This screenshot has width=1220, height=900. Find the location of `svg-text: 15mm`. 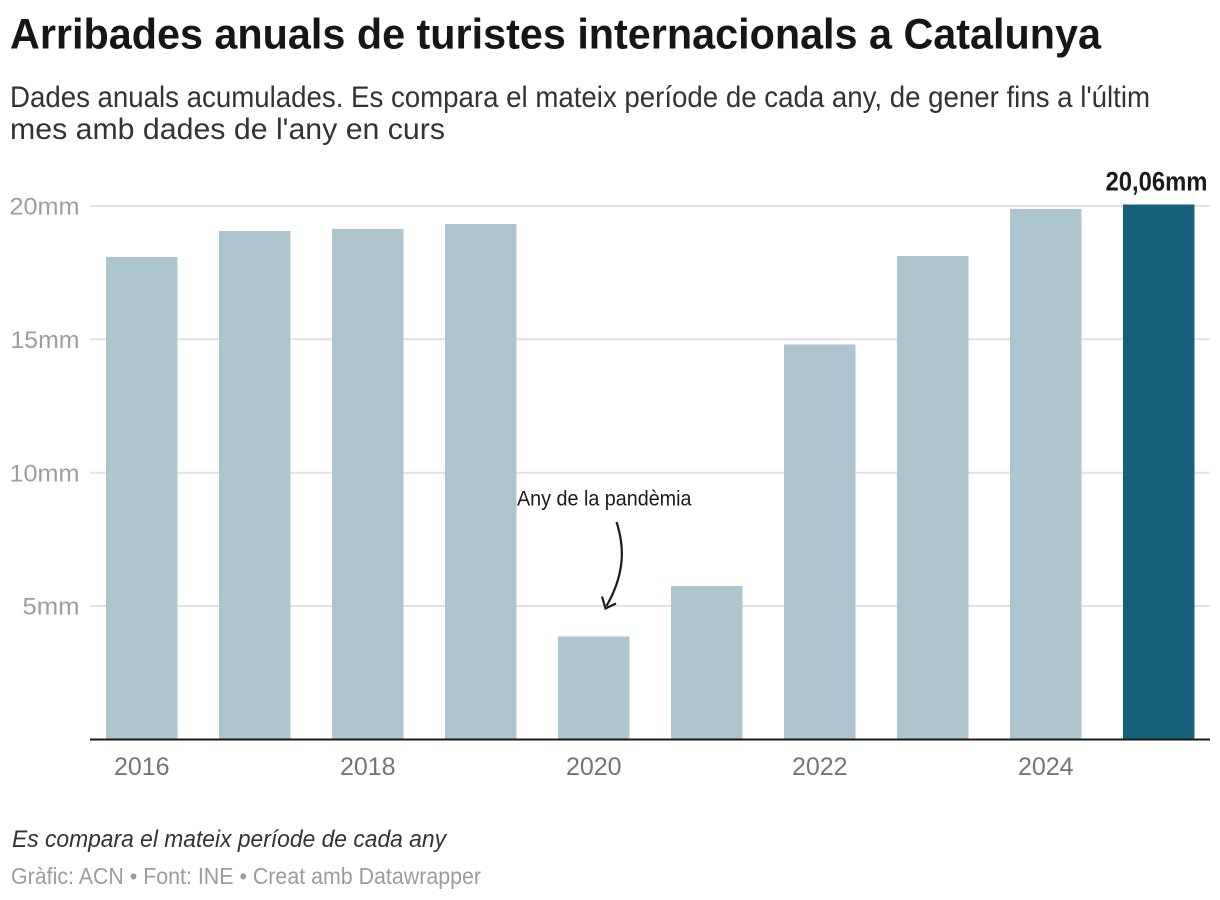

svg-text: 15mm is located at coordinates (45, 340).